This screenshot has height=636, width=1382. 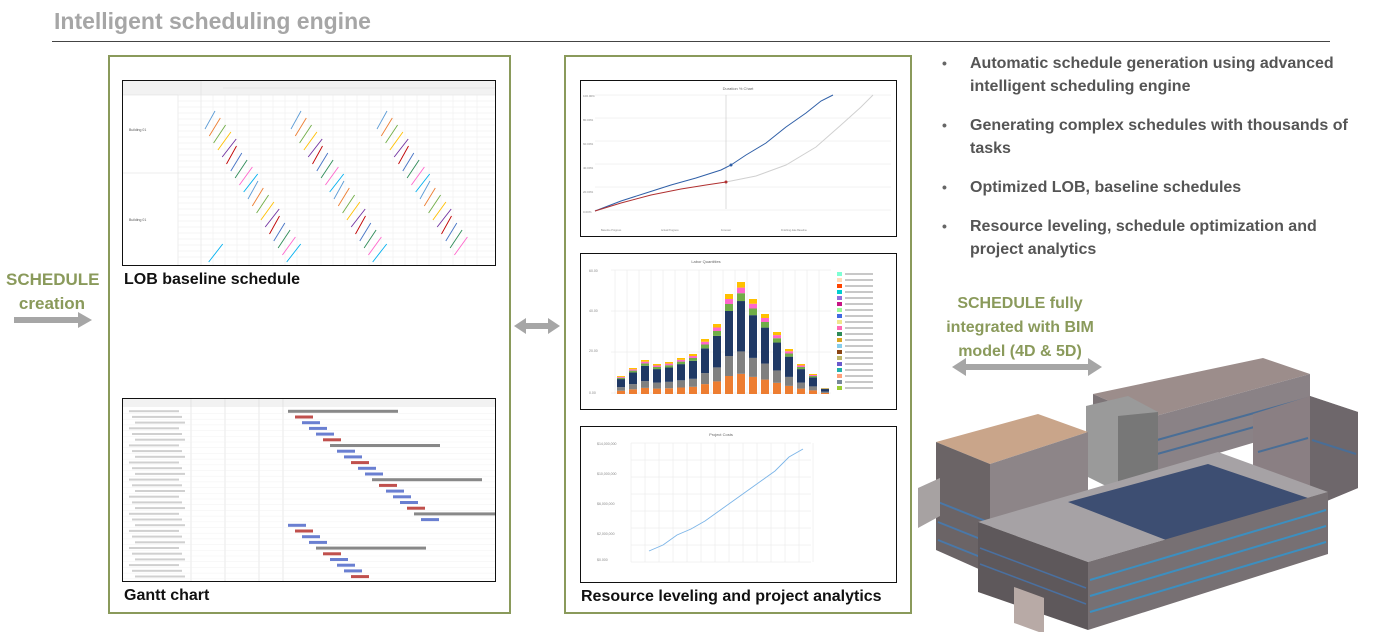 I want to click on bim-building-model, so click(x=1138, y=495).